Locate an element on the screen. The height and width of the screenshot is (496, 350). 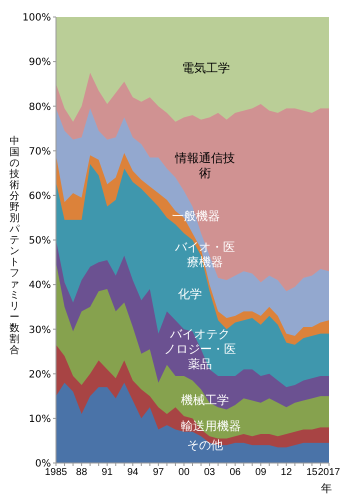
y-tick-label: 60% is located at coordinates (39, 196).